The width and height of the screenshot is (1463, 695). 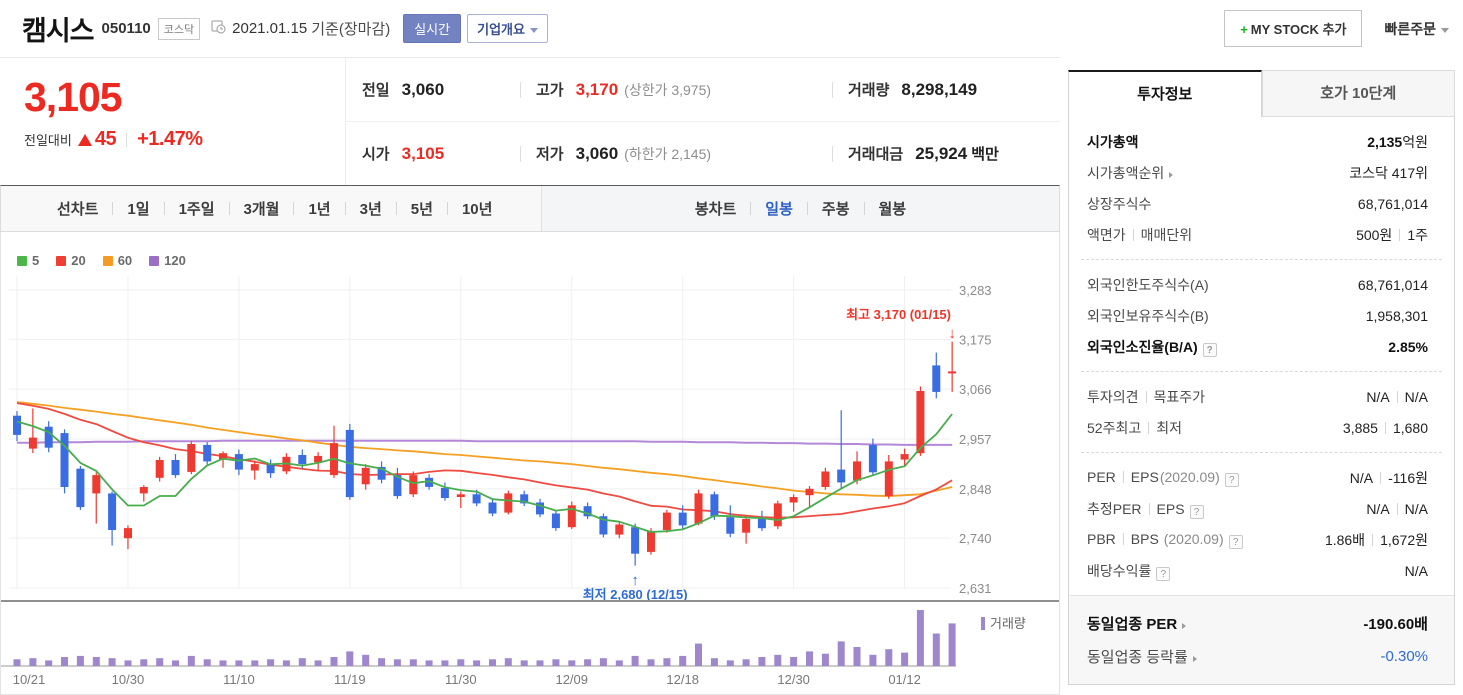 What do you see at coordinates (154, 260) in the screenshot?
I see `ma120-color-icon` at bounding box center [154, 260].